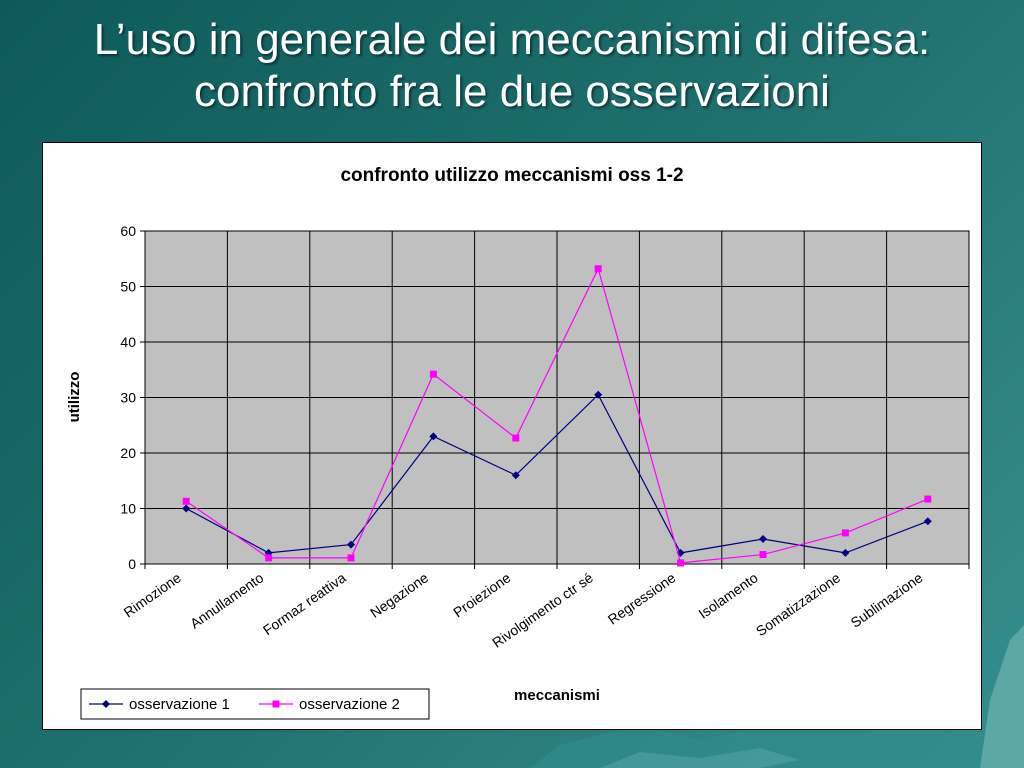  Describe the element at coordinates (349, 704) in the screenshot. I see `legend-label-2: osservazione 2` at that location.